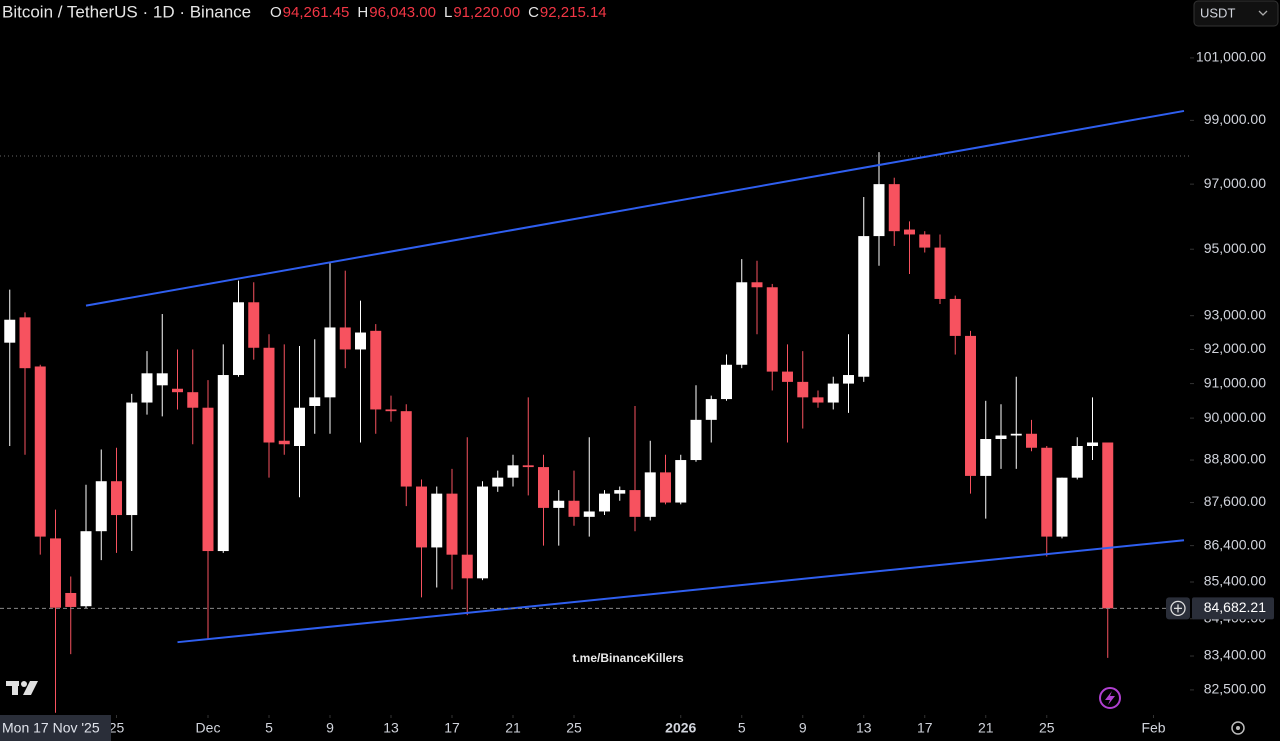 Image resolution: width=1280 pixels, height=741 pixels. I want to click on dropdown-arrow, so click(1263, 13).